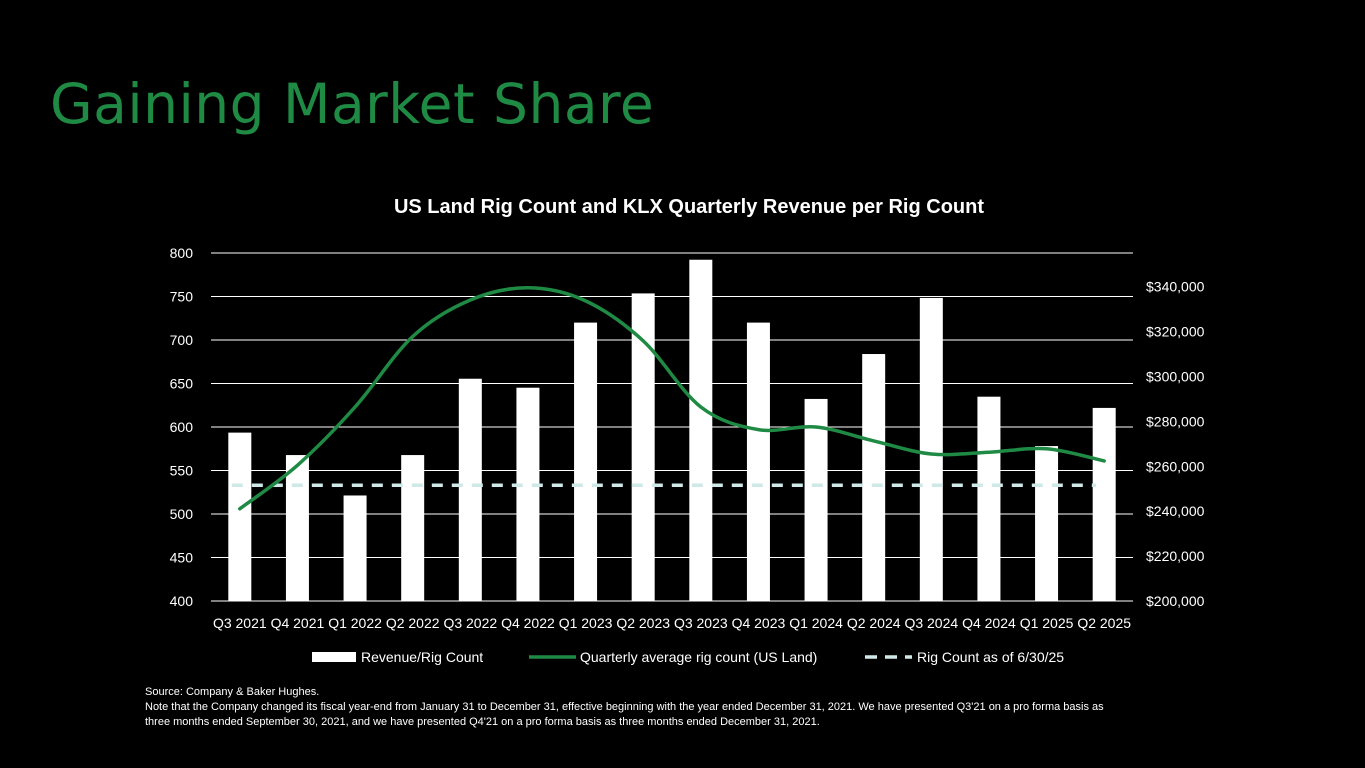 The height and width of the screenshot is (768, 1365). I want to click on right-tick-label: $220,000, so click(1175, 556).